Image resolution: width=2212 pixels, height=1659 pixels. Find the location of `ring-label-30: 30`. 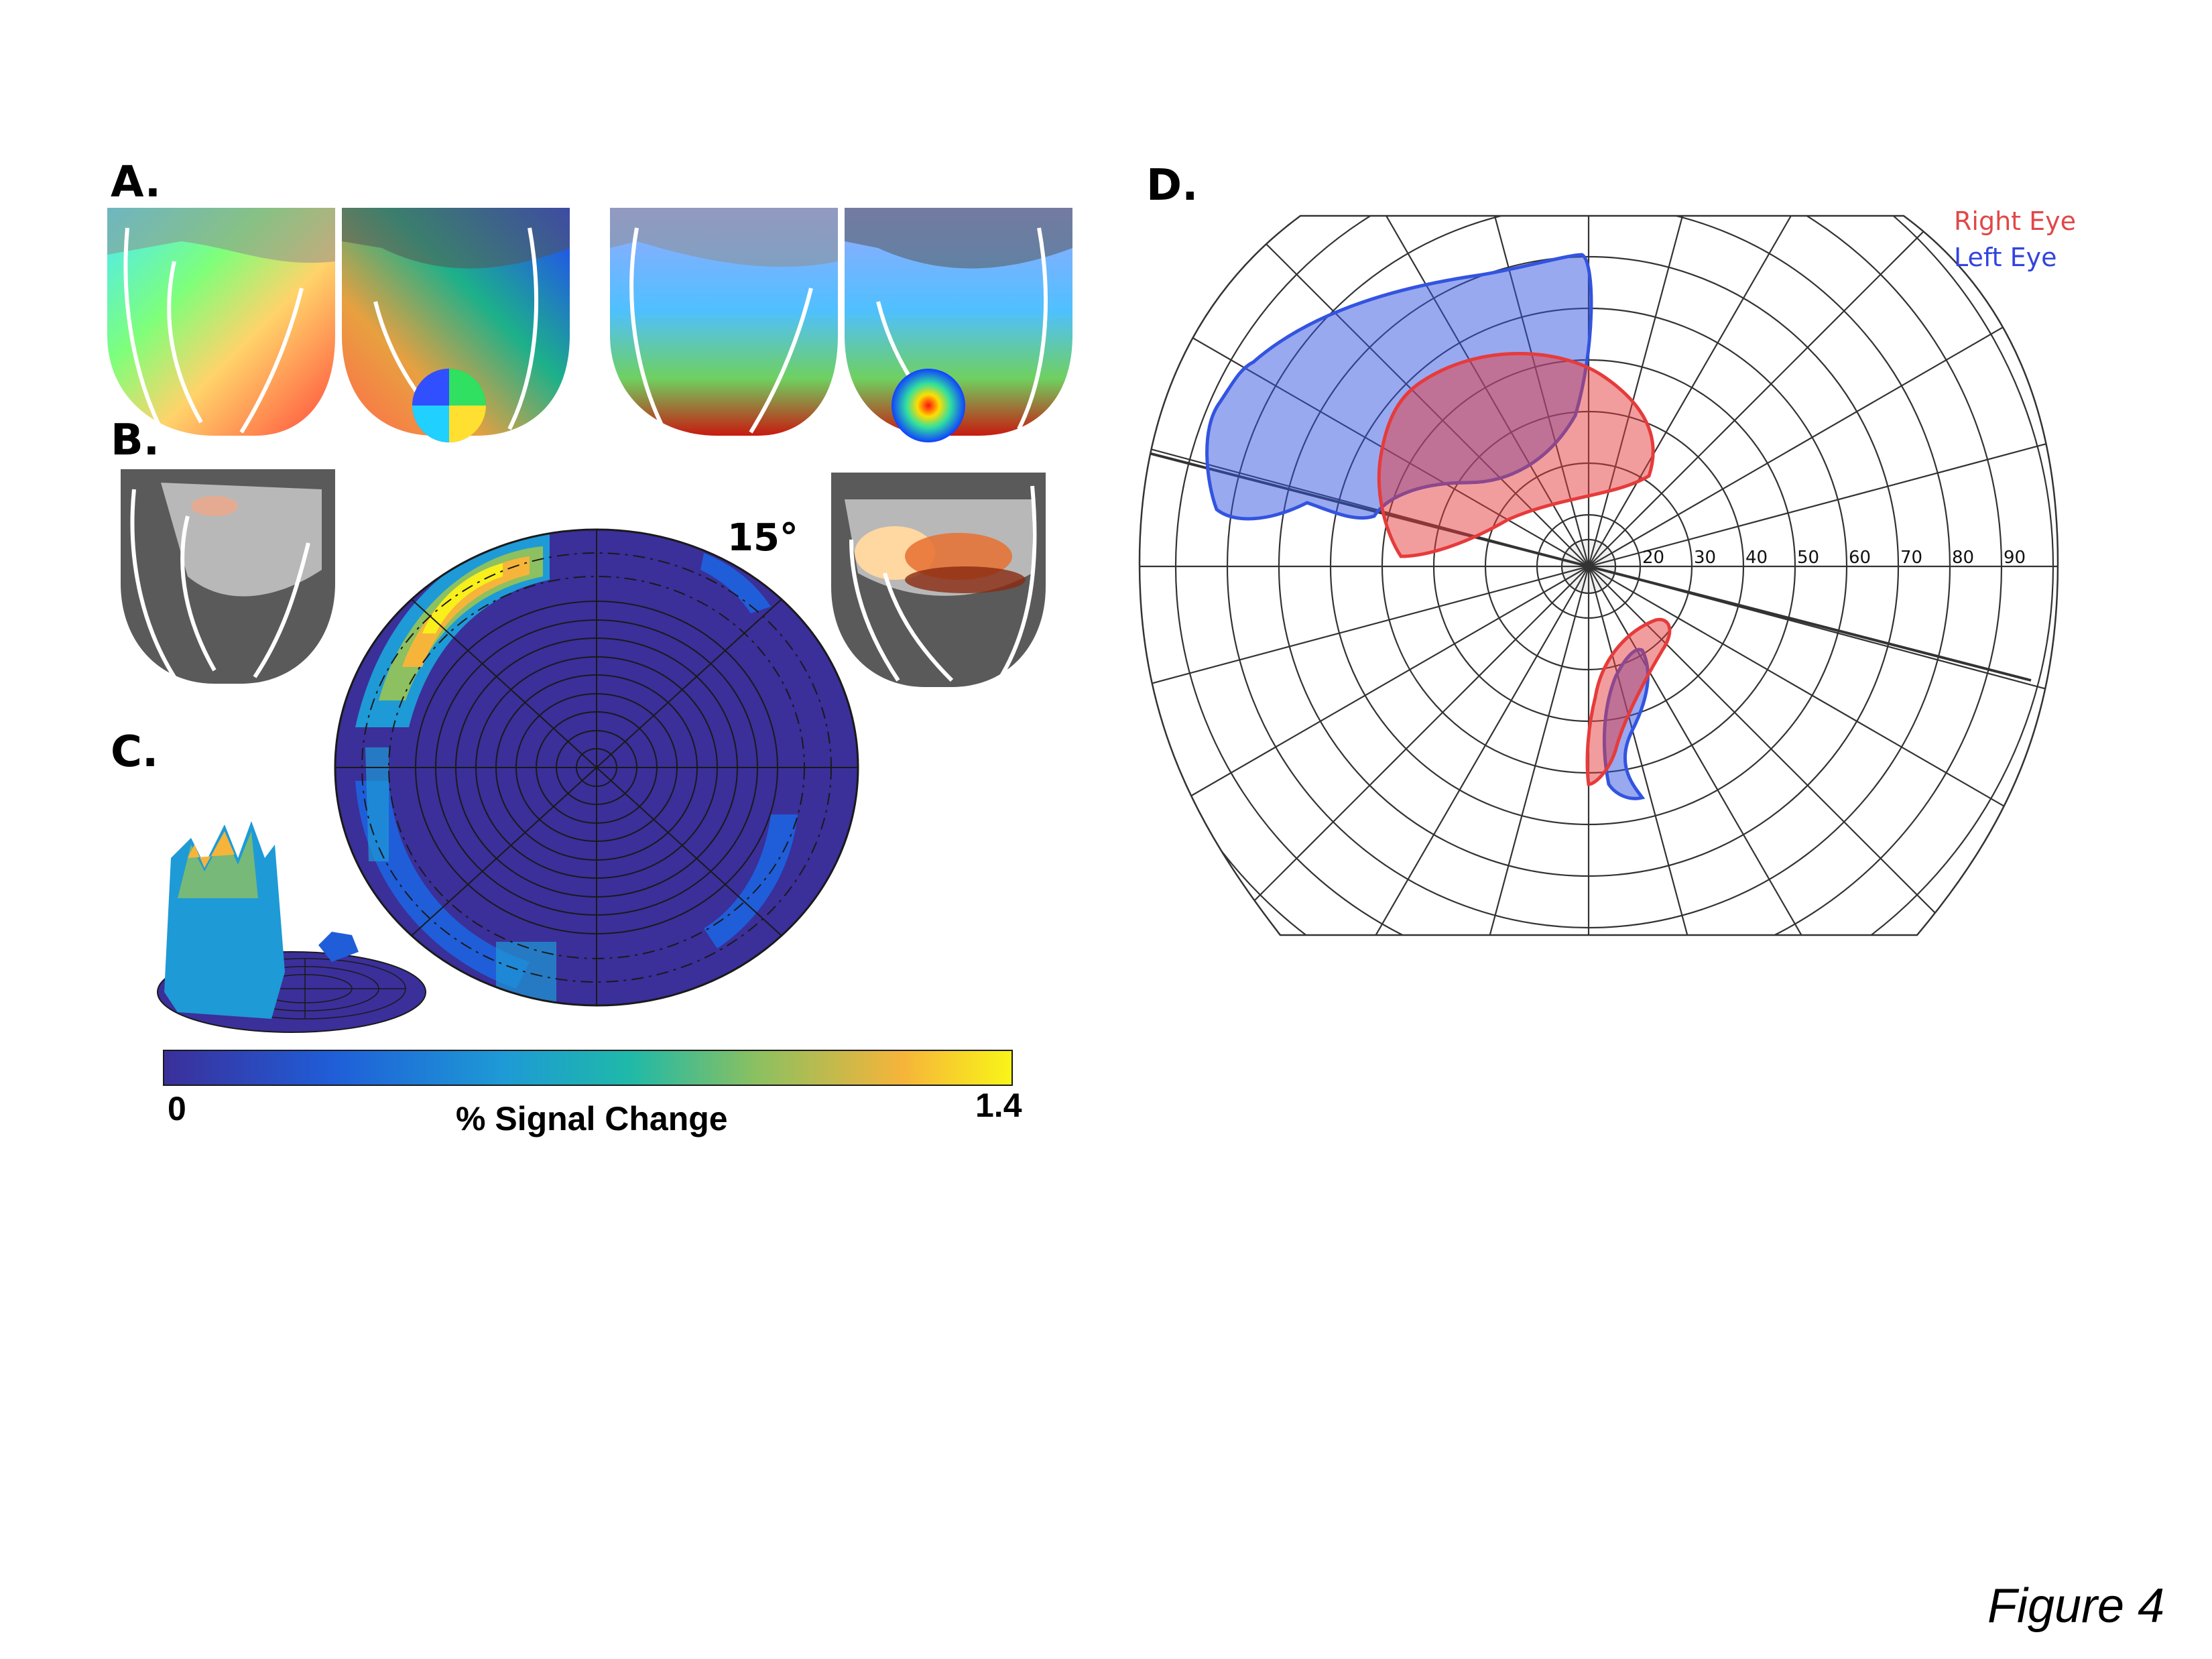

ring-label-30: 30 is located at coordinates (1705, 558).